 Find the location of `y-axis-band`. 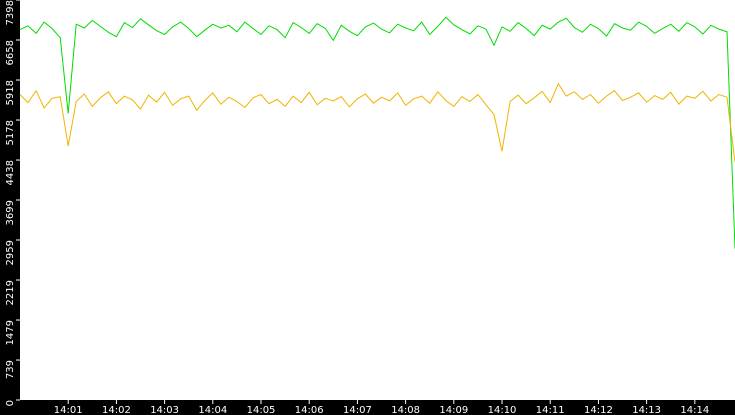

y-axis-band is located at coordinates (10, 207).